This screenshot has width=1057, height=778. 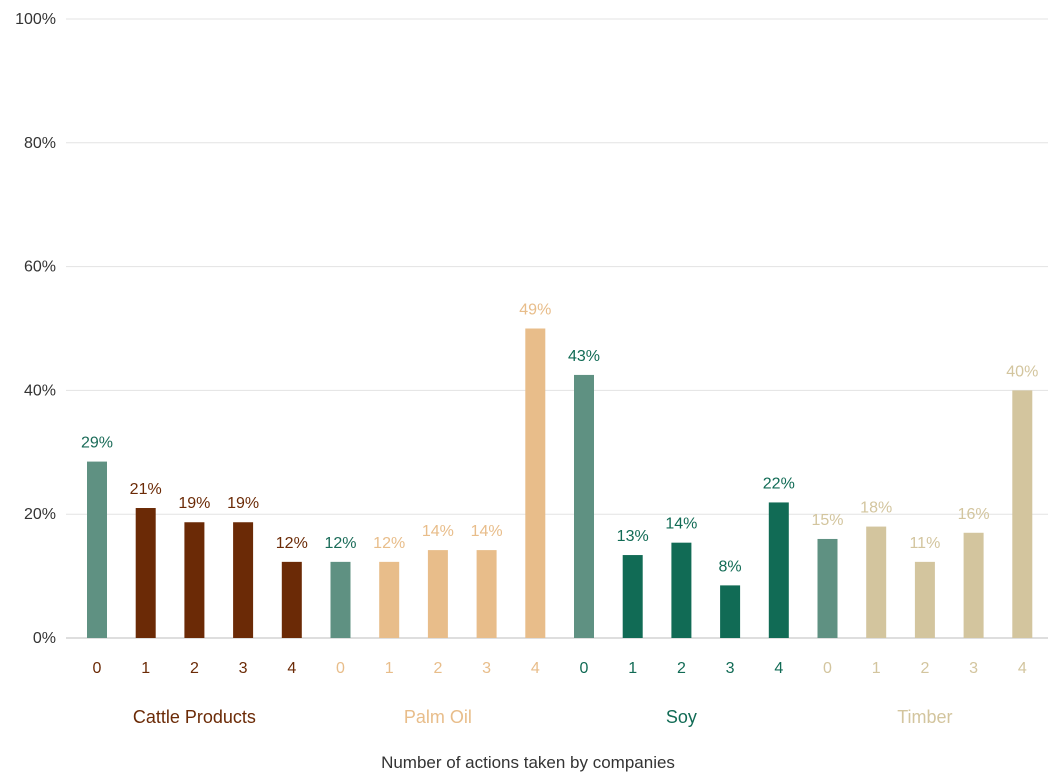 I want to click on data-label: 18%, so click(x=876, y=508).